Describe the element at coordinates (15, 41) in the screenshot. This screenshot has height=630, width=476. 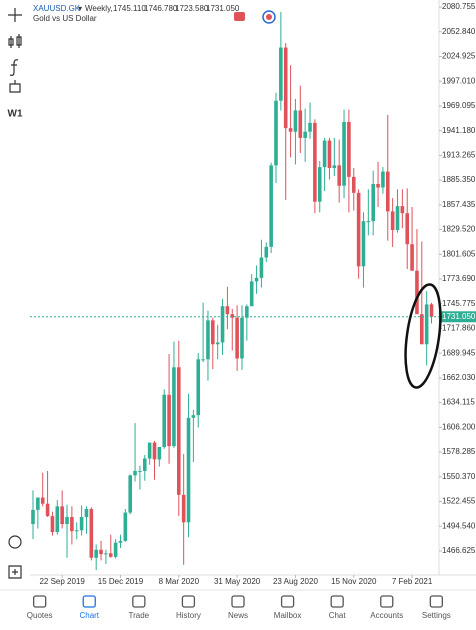
I see `indicators-tool` at that location.